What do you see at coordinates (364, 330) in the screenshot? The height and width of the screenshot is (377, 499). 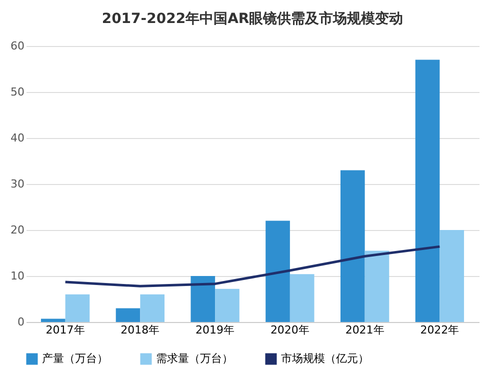 I see `x-tick-label: 2021年` at bounding box center [364, 330].